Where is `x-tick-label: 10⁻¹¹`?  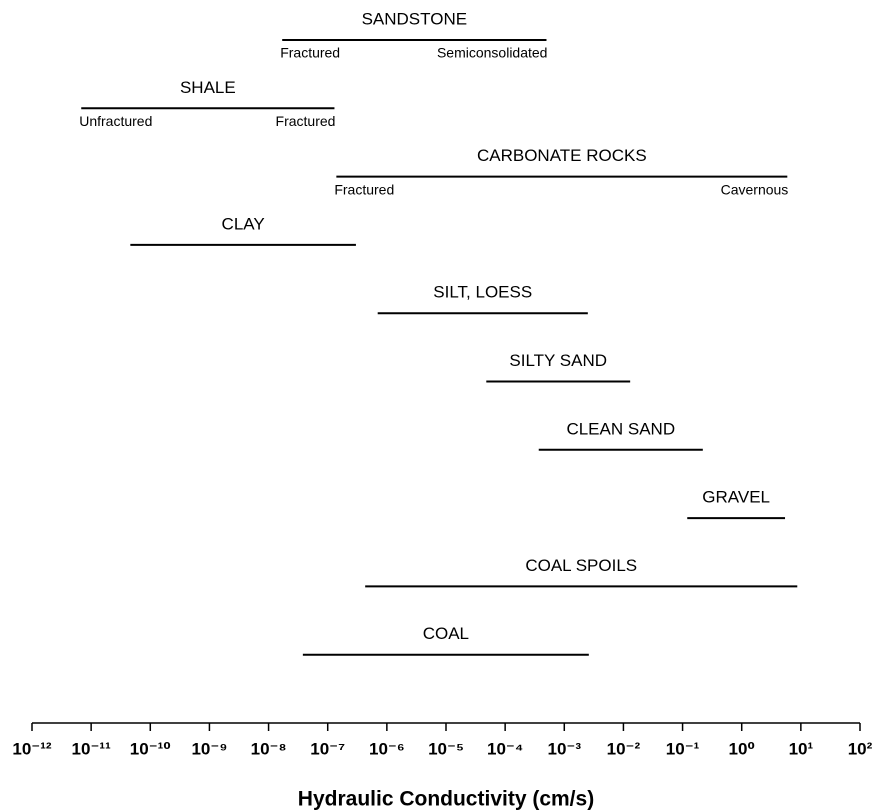
x-tick-label: 10⁻¹¹ is located at coordinates (92, 748).